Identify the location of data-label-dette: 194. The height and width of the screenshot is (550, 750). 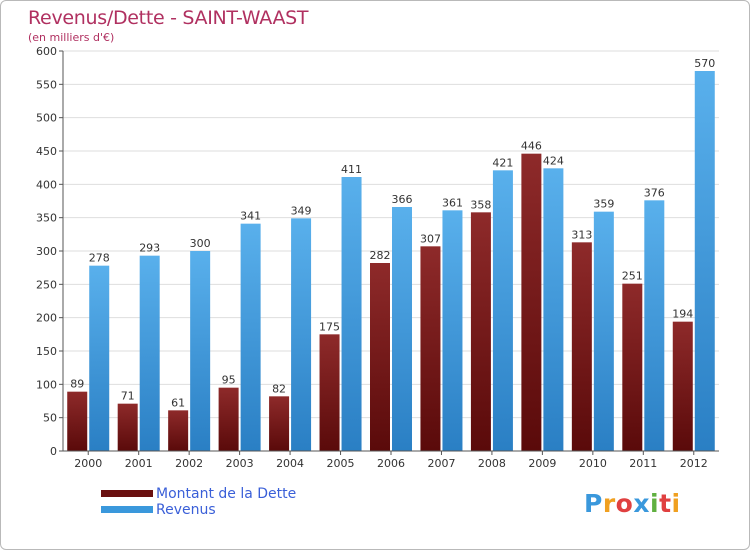
(682, 314).